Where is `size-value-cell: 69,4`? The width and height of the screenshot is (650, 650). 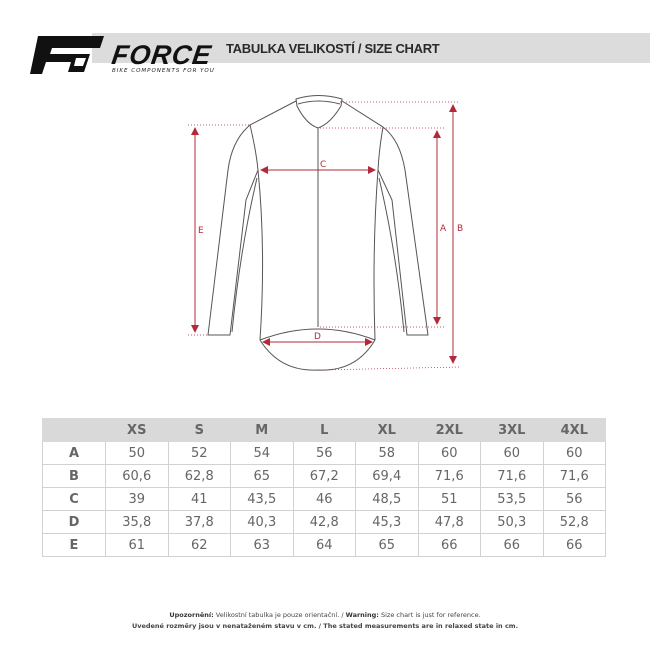
size-value-cell: 69,4 is located at coordinates (387, 476).